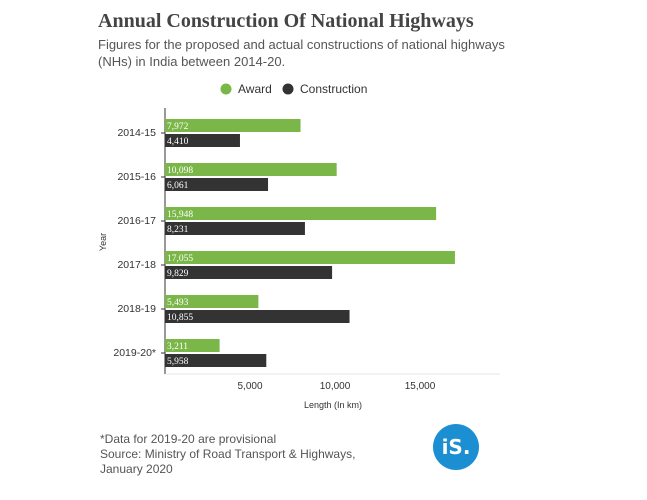  What do you see at coordinates (180, 215) in the screenshot?
I see `data-label-award: 15,948` at bounding box center [180, 215].